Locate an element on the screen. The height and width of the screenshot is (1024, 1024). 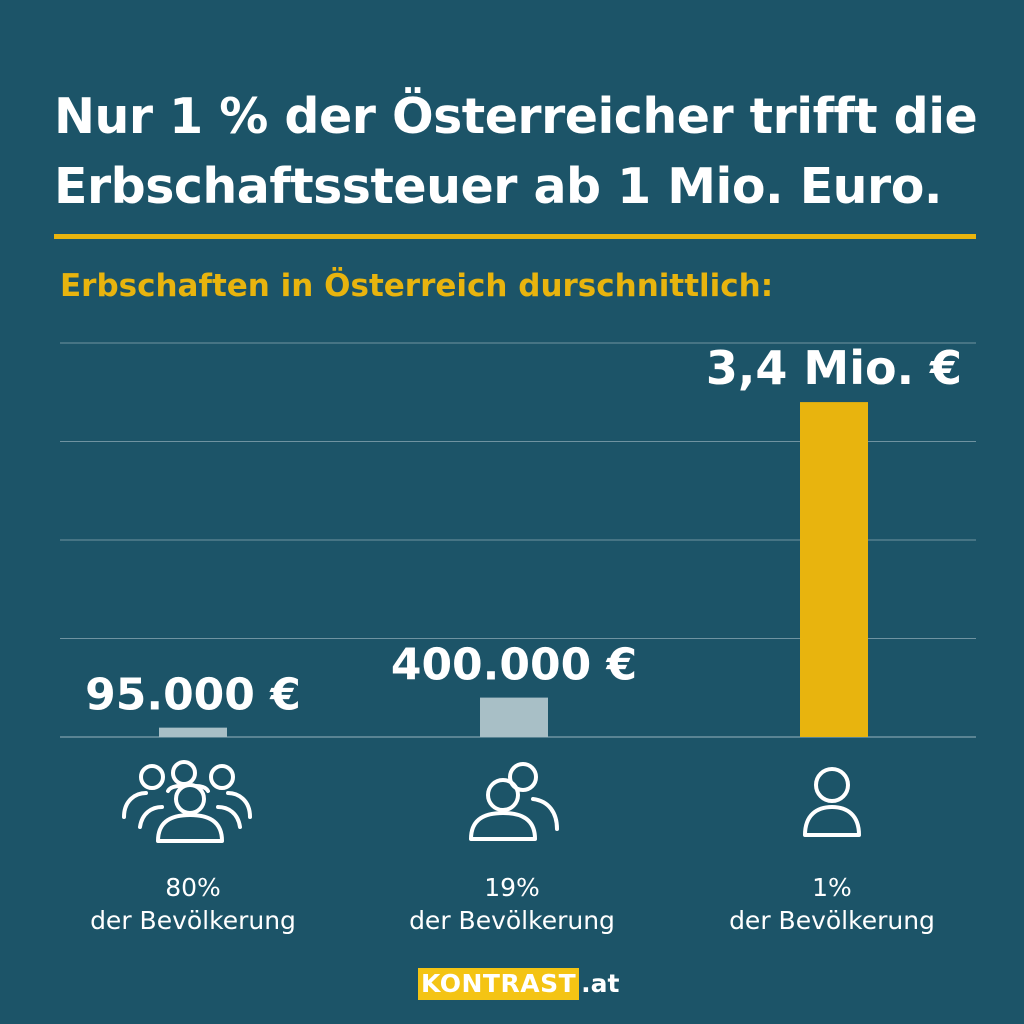
group-label: 19% der Bevölkerung is located at coordinates (512, 904).